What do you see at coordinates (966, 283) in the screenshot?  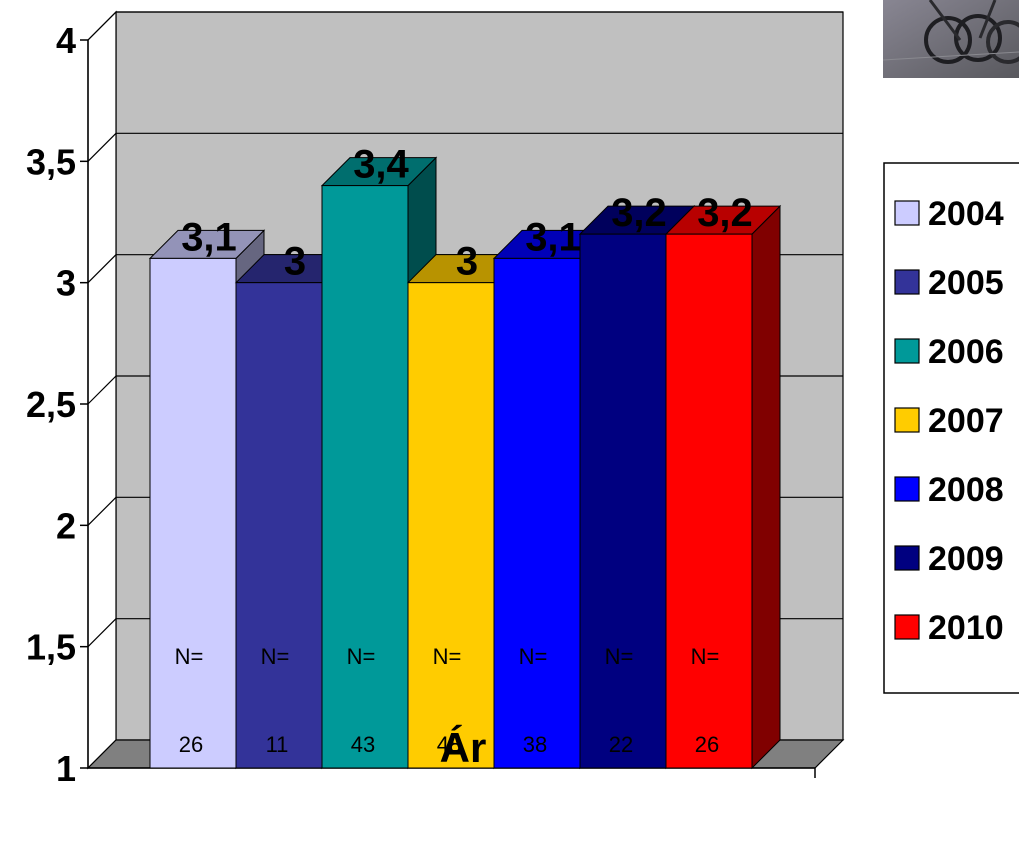 I see `legend-label: 2005` at bounding box center [966, 283].